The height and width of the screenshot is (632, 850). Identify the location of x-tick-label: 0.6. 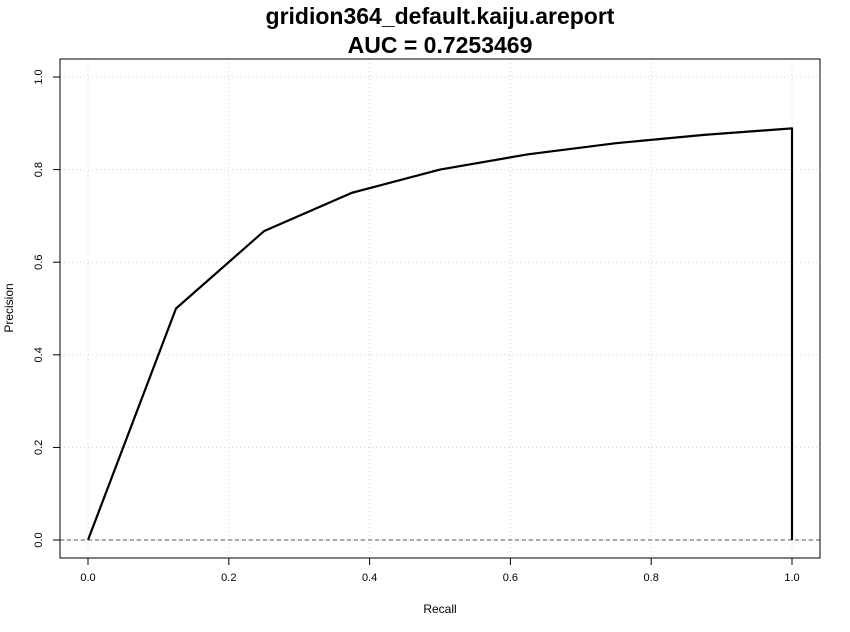
(510, 578).